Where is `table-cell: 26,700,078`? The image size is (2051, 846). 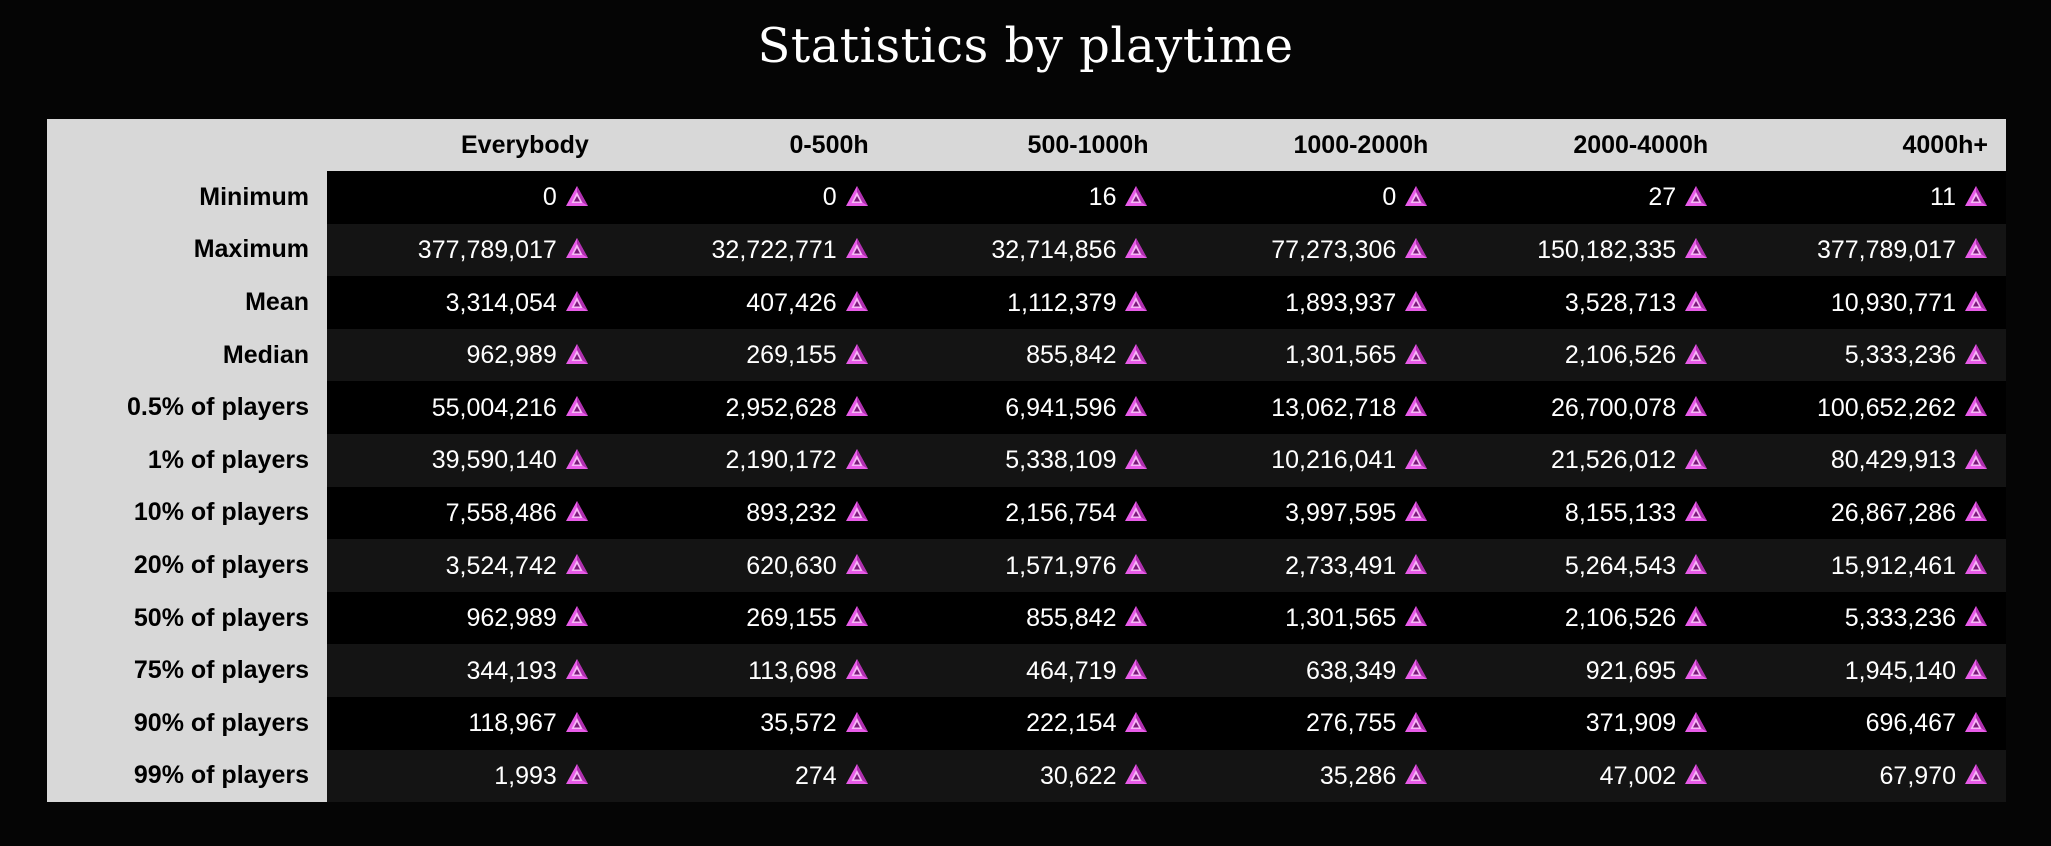
table-cell: 26,700,078 is located at coordinates (1586, 407).